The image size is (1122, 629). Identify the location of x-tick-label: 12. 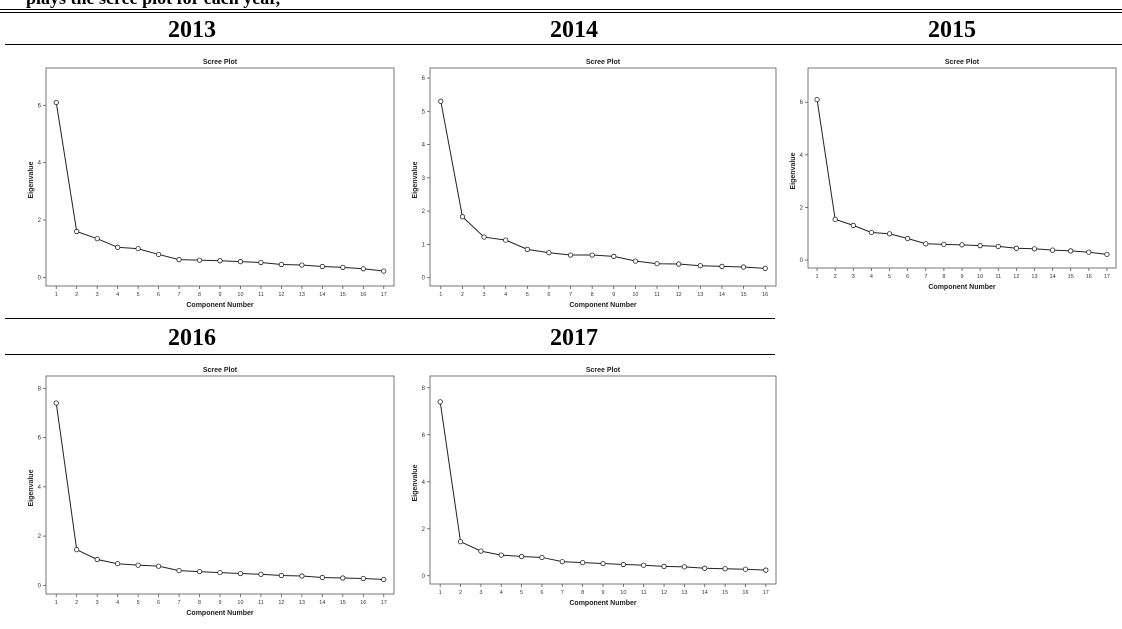
(664, 593).